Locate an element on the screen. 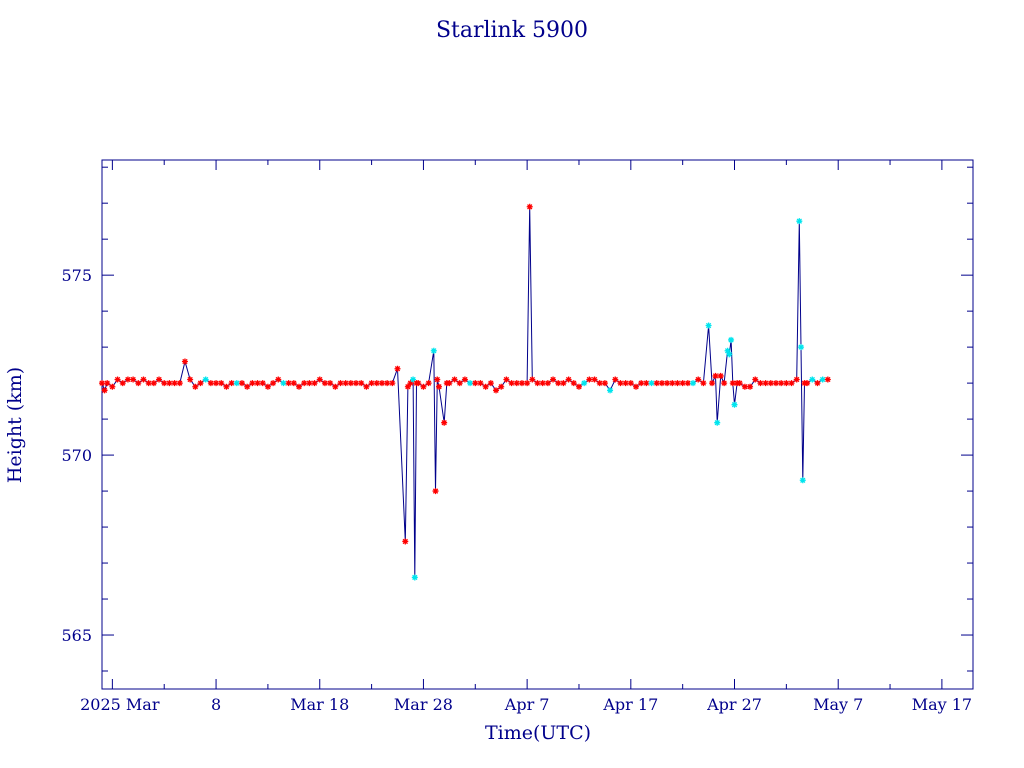 This screenshot has height=768, width=1024. x-tick-label: May 17 is located at coordinates (942, 704).